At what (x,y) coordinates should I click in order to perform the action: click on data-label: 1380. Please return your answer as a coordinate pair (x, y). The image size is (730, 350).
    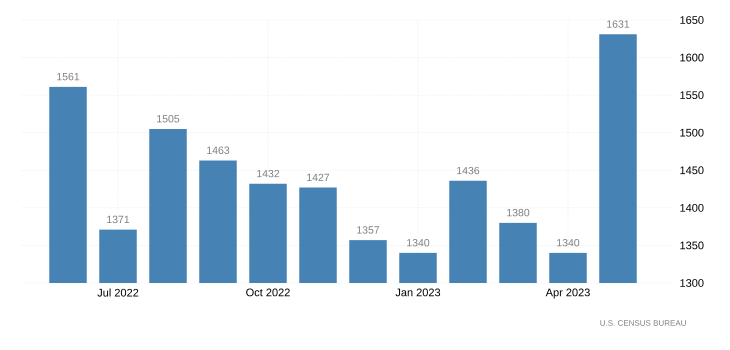
    Looking at the image, I should click on (518, 212).